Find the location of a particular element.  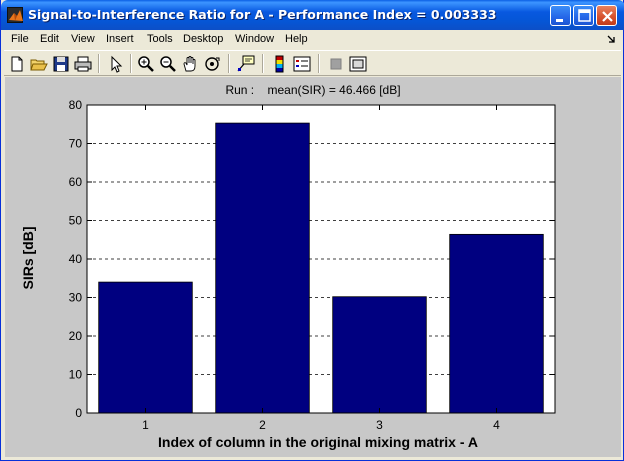

menu-file: File is located at coordinates (20, 39).